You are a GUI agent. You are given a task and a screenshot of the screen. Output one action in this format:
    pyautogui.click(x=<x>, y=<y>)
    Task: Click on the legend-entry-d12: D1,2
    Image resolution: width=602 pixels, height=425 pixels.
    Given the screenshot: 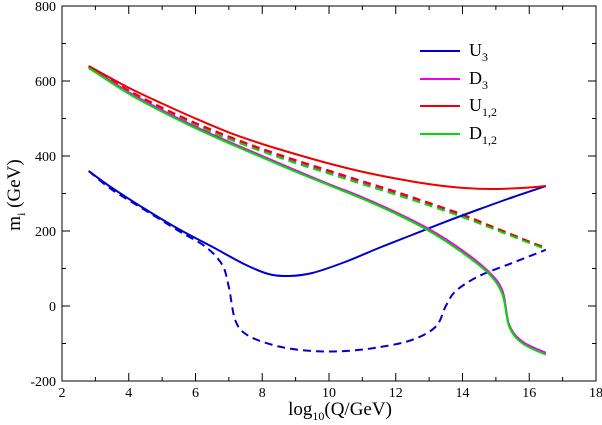 What is the action you would take?
    pyautogui.click(x=458, y=135)
    